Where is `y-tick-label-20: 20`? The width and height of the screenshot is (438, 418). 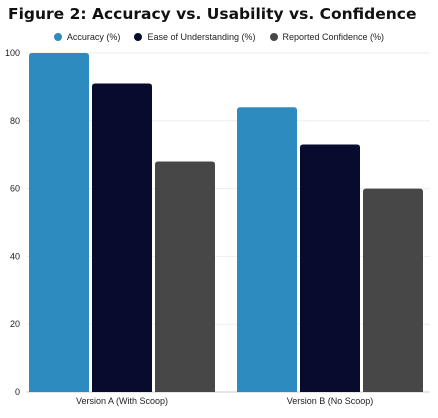 y-tick-label-20: 20 is located at coordinates (15, 324).